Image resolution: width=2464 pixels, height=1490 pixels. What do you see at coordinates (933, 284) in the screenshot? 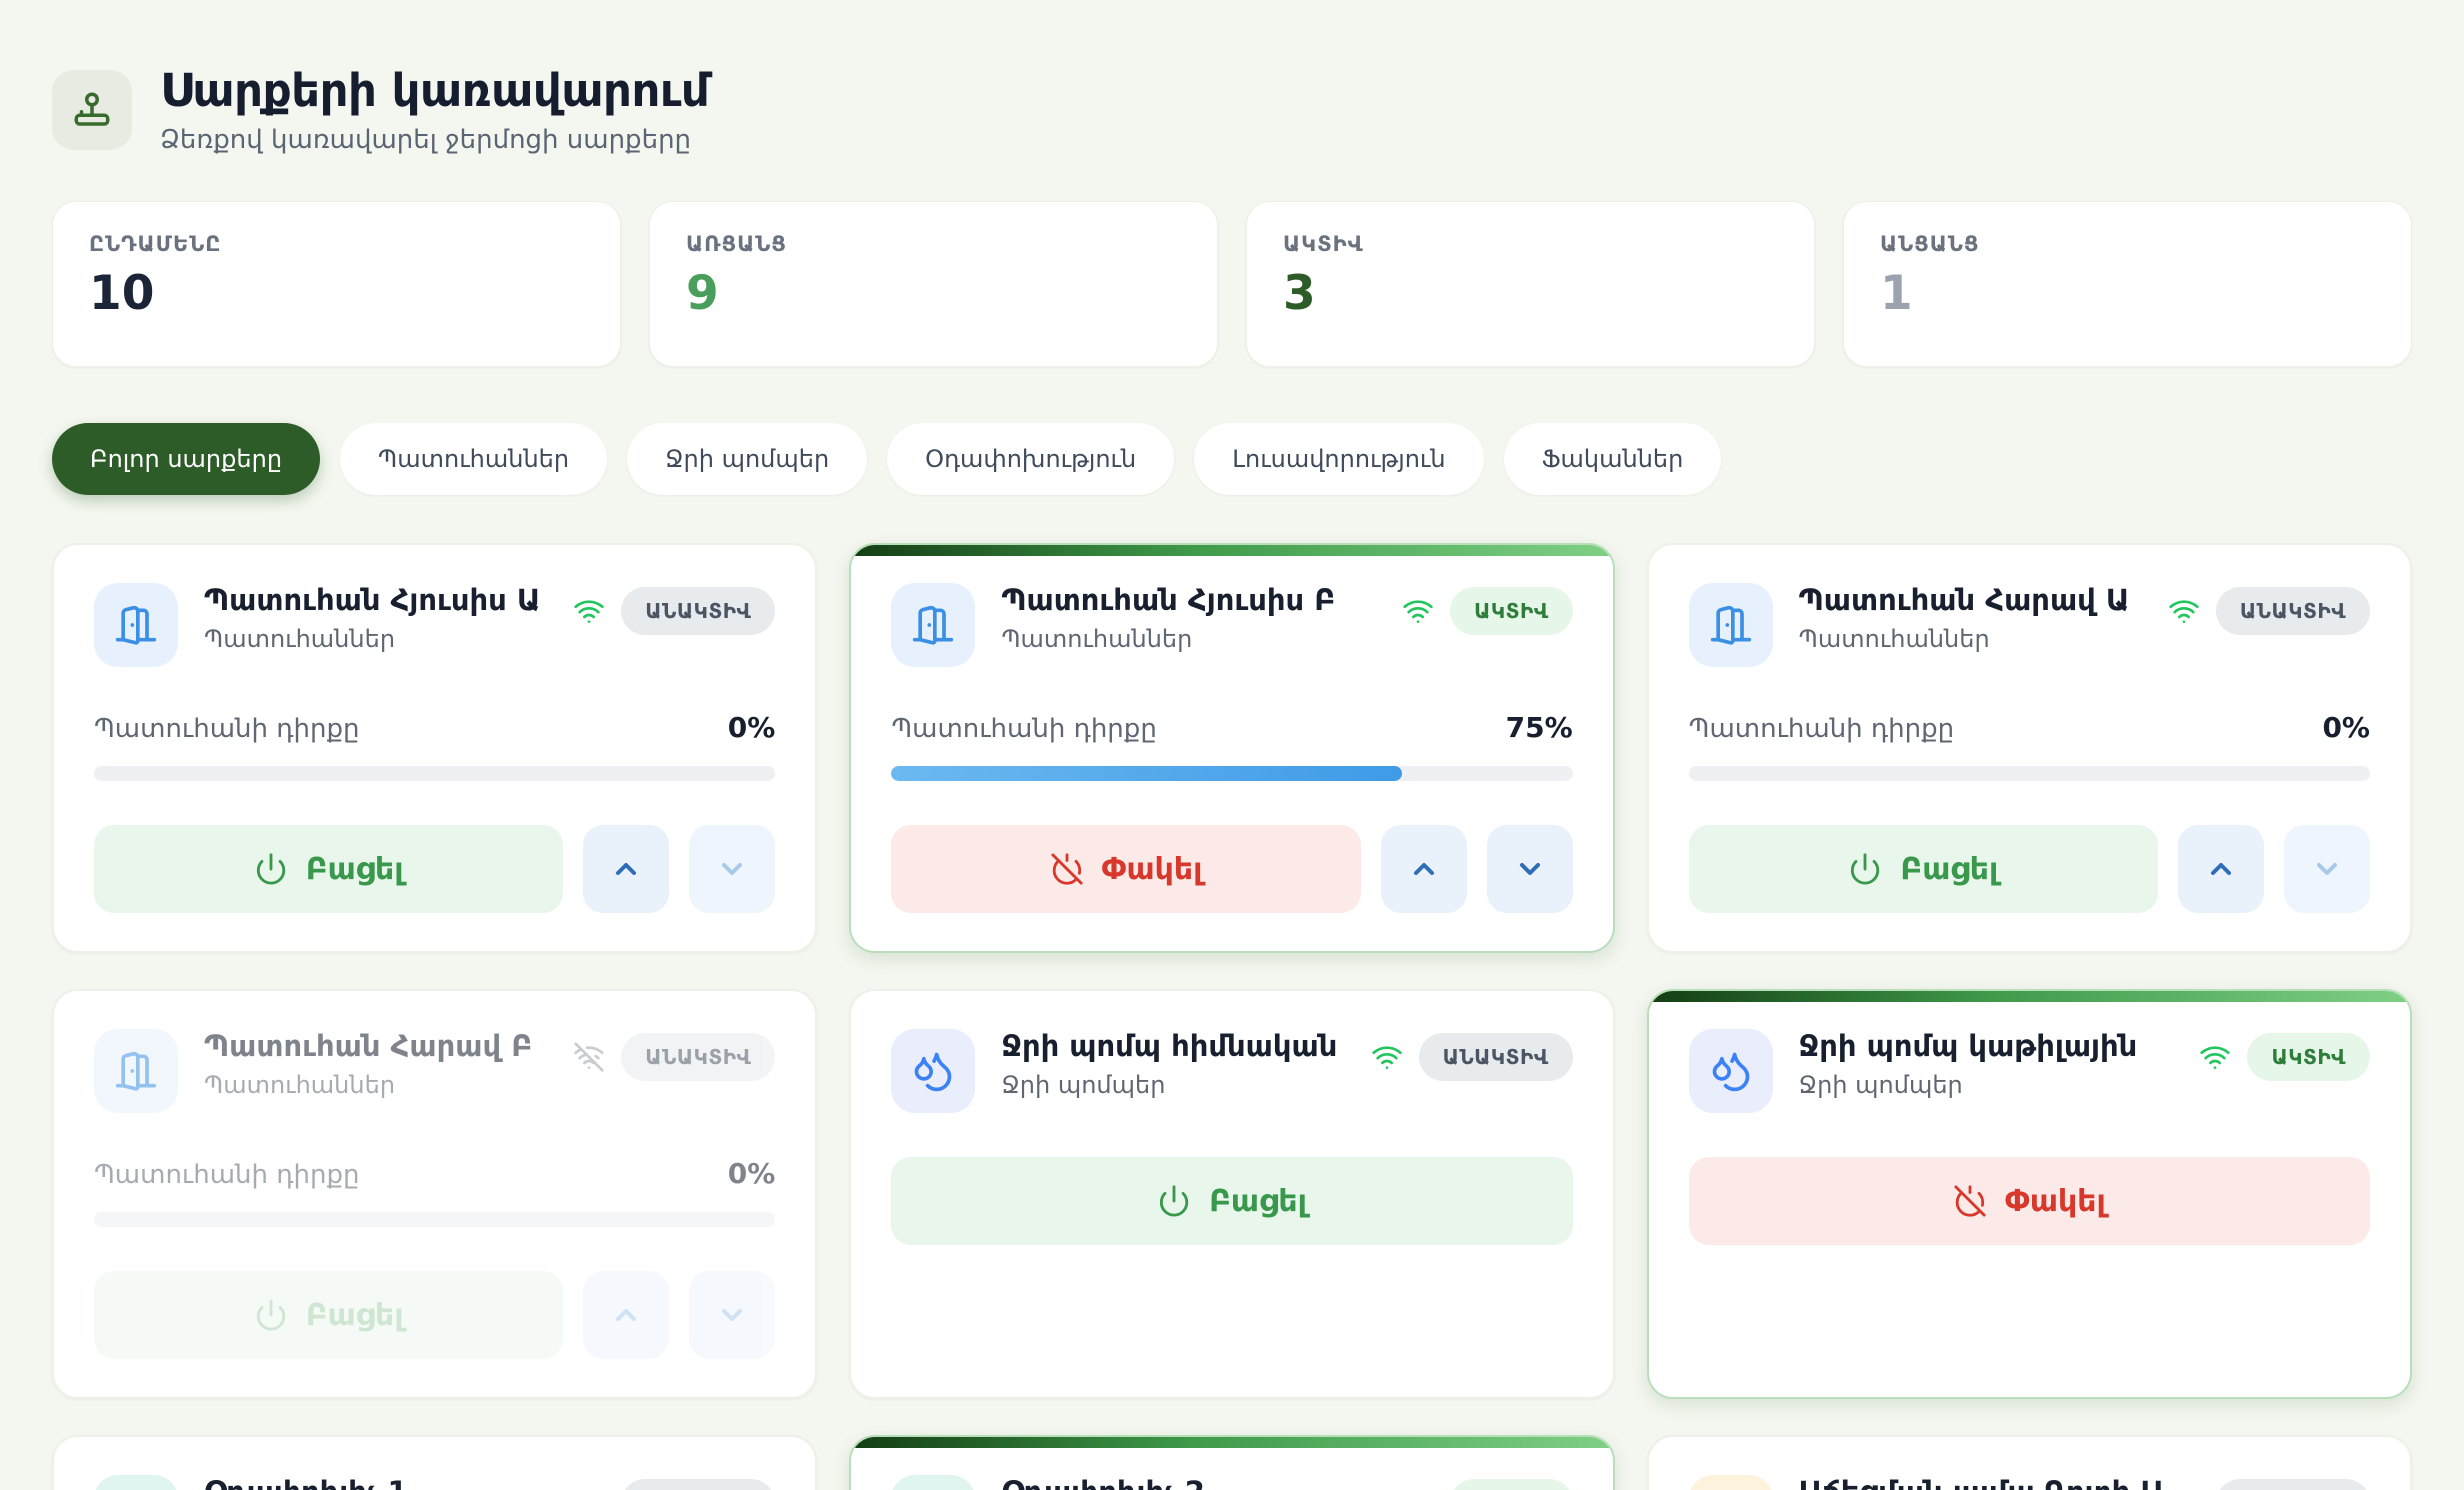
I see `stat-card: ԱՌՑԱՆՑ 9` at bounding box center [933, 284].